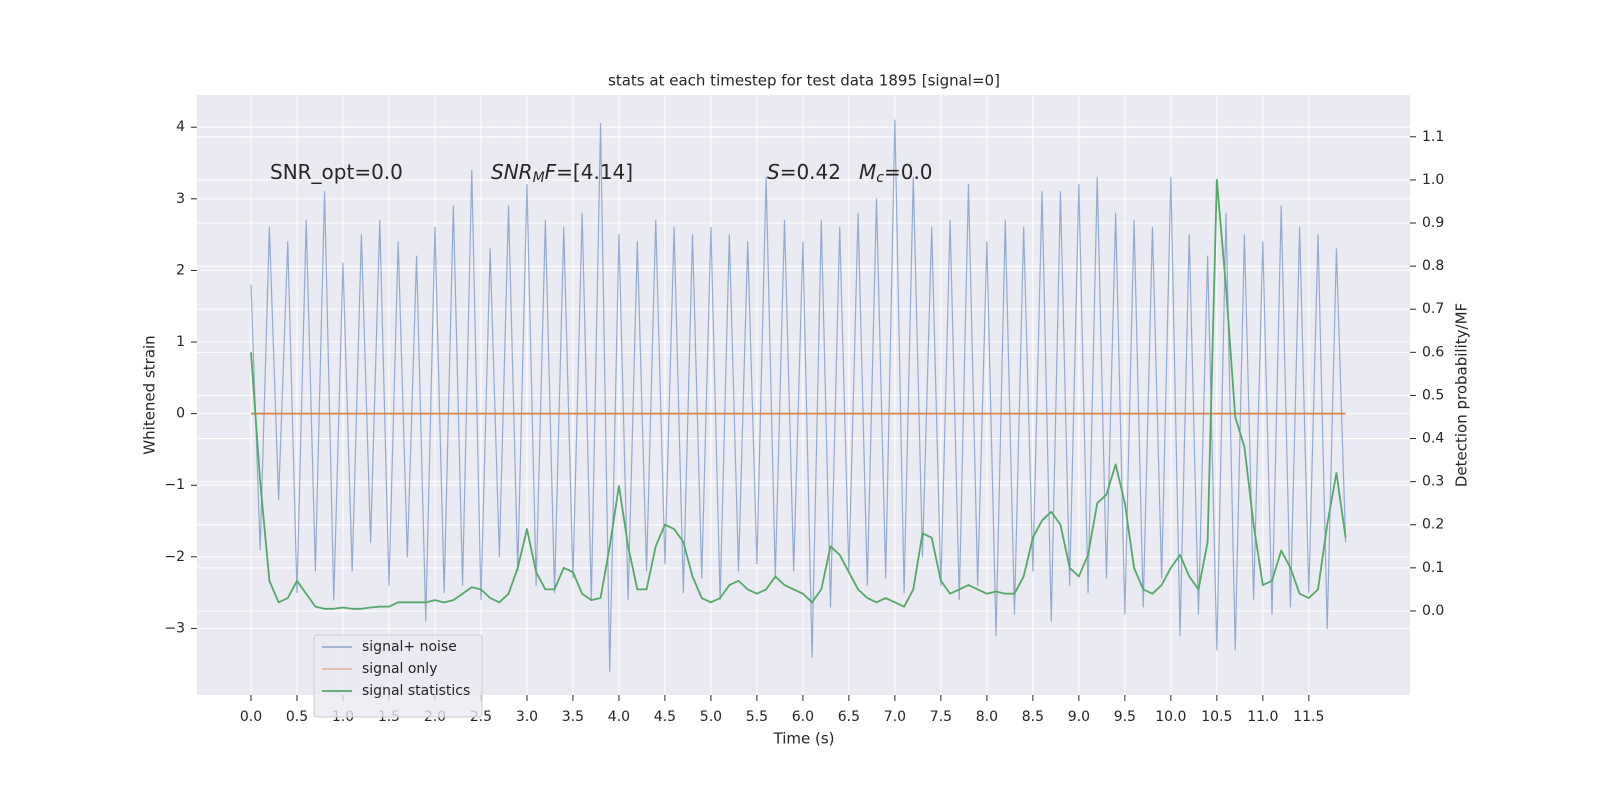  What do you see at coordinates (1125, 717) in the screenshot?
I see `x-tick-label: 9.5` at bounding box center [1125, 717].